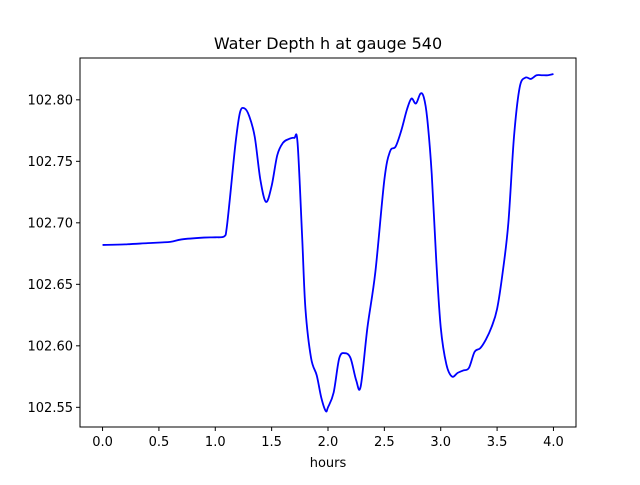 Image resolution: width=640 pixels, height=485 pixels. I want to click on x-axis: 0.0 0.5 1.0 1.5 2.0 2.5 3.0 3.5 4.0, so click(328, 438).